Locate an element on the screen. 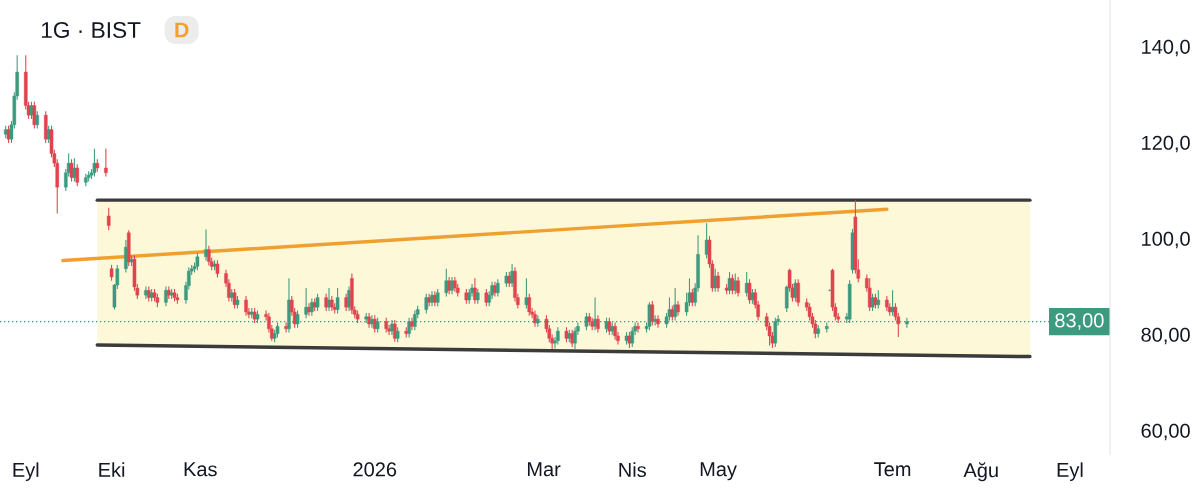 This screenshot has height=488, width=1200. x-tick-label: 2026 is located at coordinates (375, 469).